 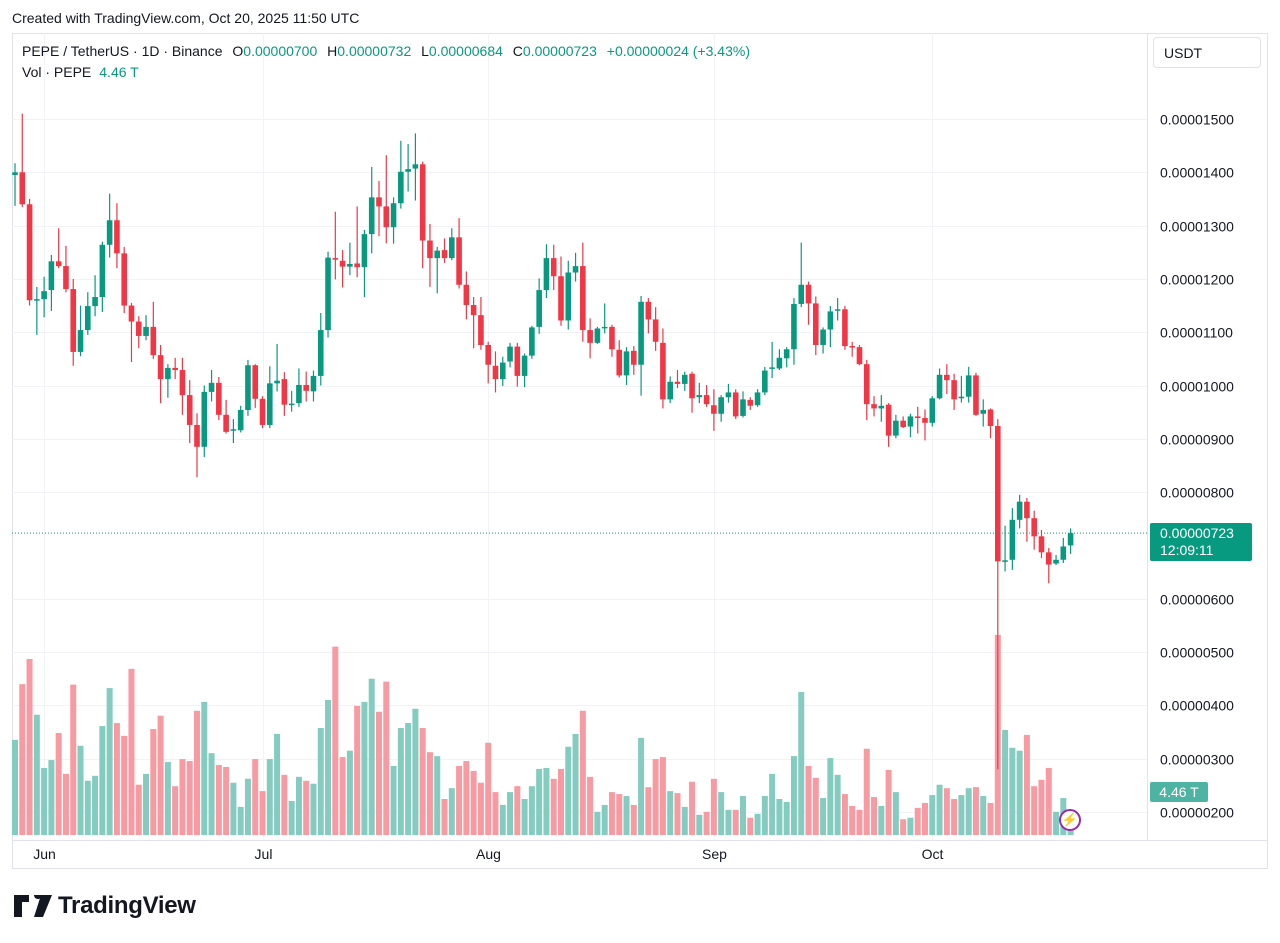 I want to click on time-axis: Jun Jul Aug Sep Oct, so click(x=488, y=854).